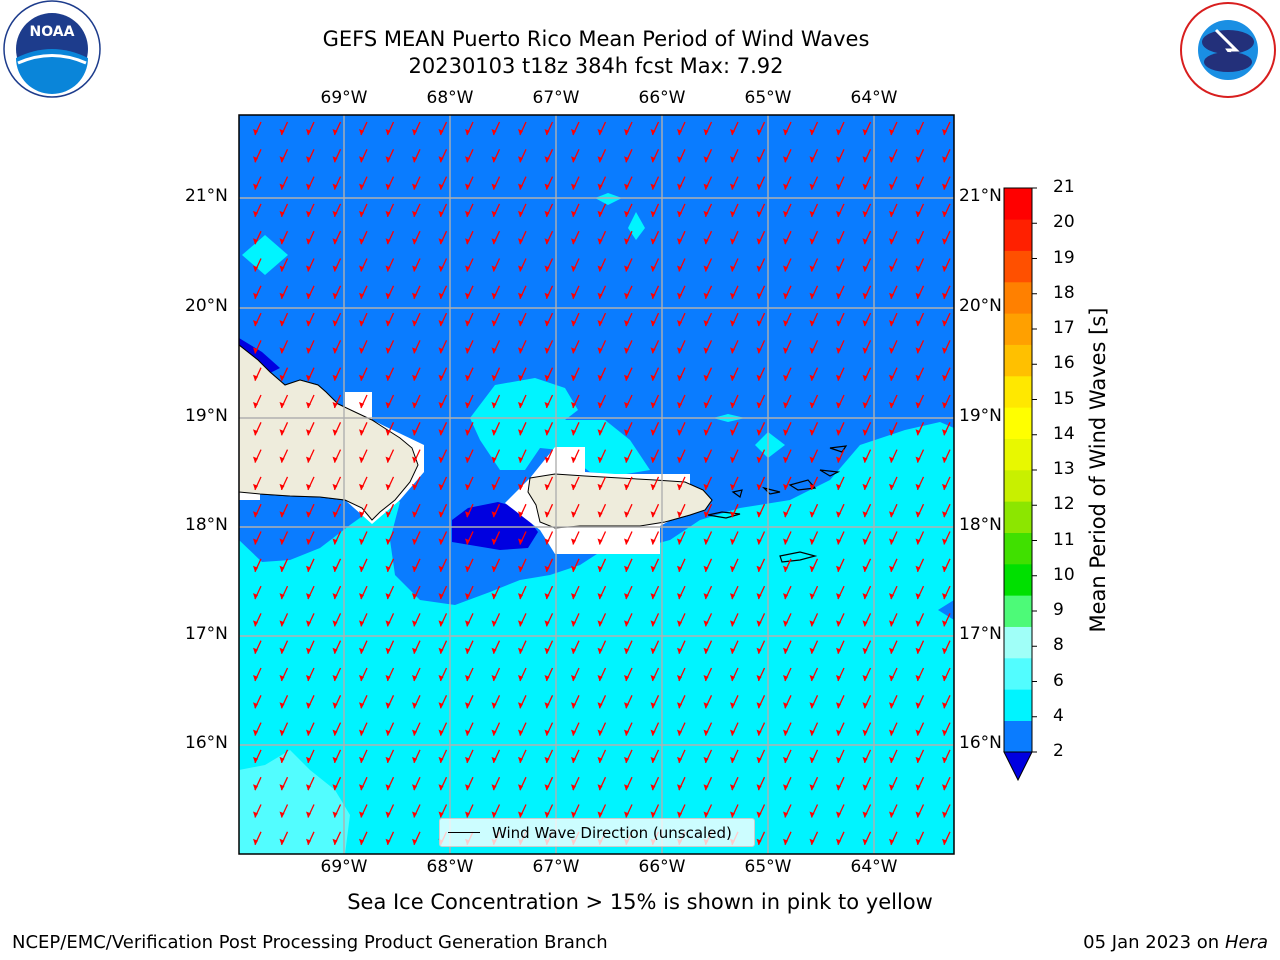 This screenshot has height=960, width=1280. Describe the element at coordinates (1098, 470) in the screenshot. I see `colorbar-label: Mean Period of Wind Waves [s]` at that location.